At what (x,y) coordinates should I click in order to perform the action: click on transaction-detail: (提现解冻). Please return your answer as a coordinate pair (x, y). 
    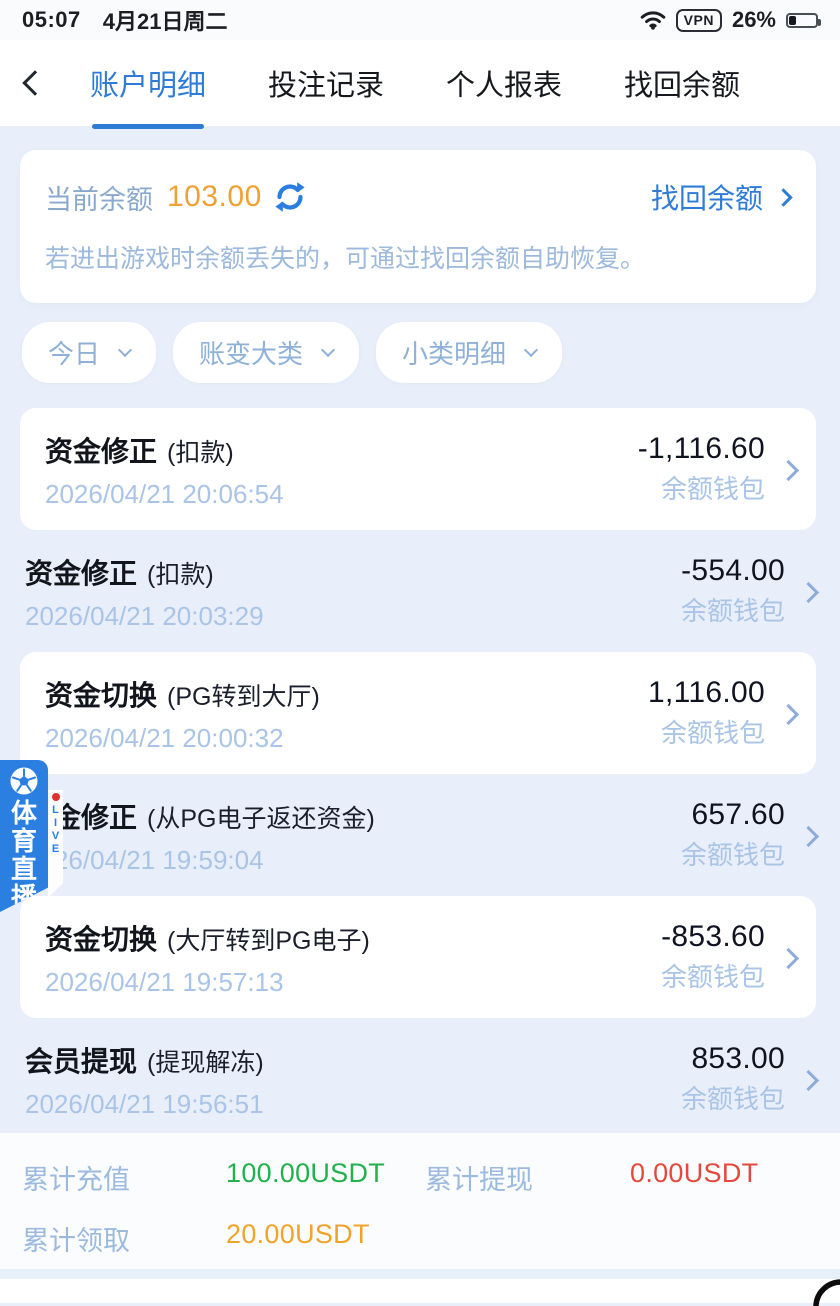
    Looking at the image, I should click on (205, 1063).